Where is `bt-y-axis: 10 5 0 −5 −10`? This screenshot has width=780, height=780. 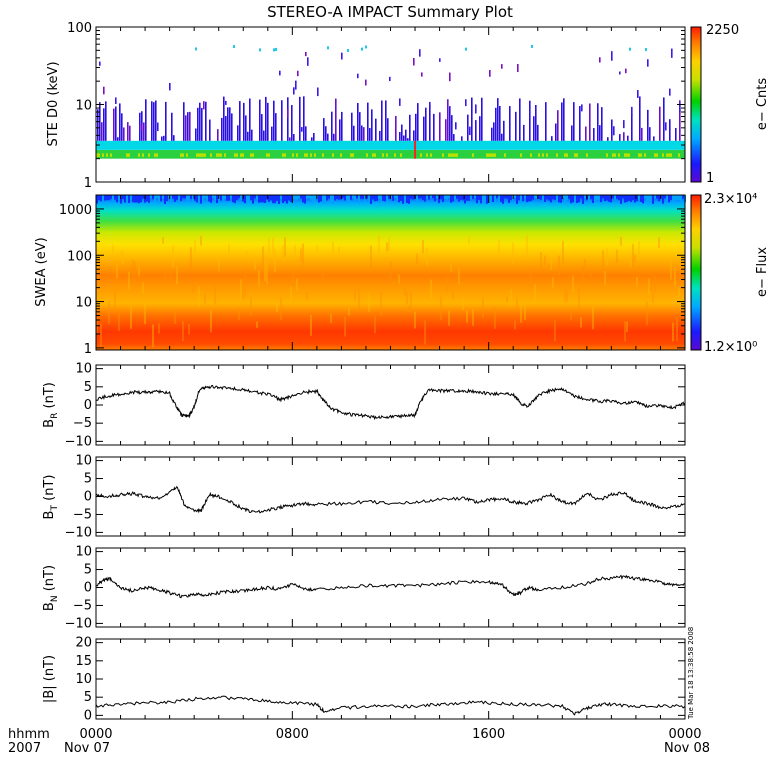 bt-y-axis: 10 5 0 −5 −10 is located at coordinates (375, 497).